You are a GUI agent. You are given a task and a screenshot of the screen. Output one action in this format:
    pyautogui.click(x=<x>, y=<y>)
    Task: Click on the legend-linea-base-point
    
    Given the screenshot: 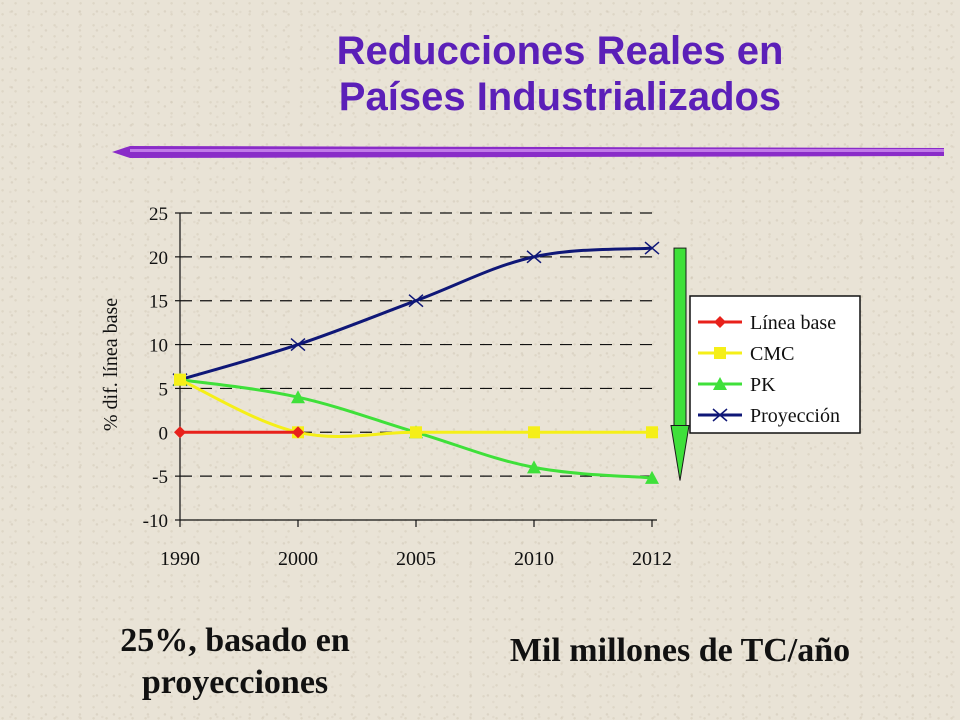 What is the action you would take?
    pyautogui.click(x=720, y=322)
    